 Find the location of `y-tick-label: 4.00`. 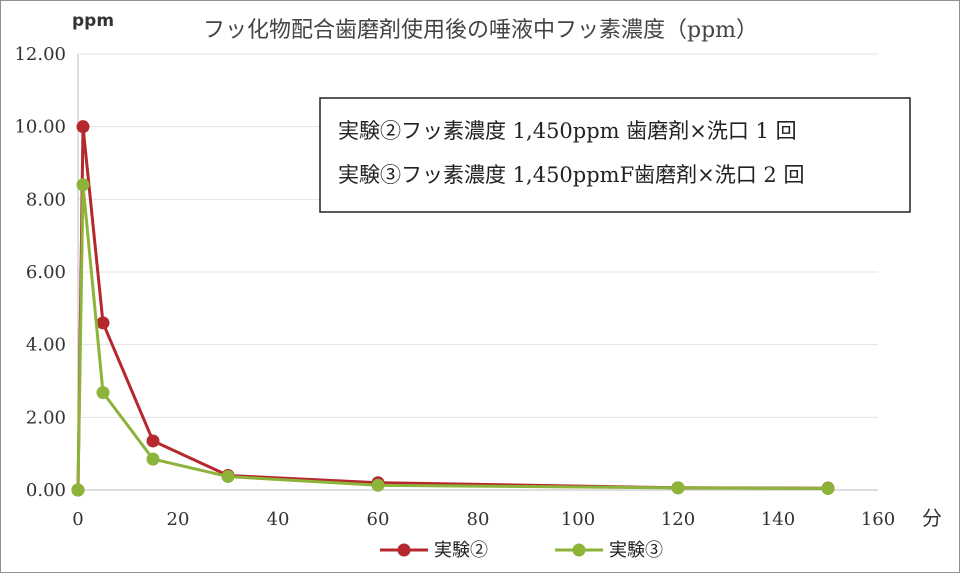

y-tick-label: 4.00 is located at coordinates (46, 345).